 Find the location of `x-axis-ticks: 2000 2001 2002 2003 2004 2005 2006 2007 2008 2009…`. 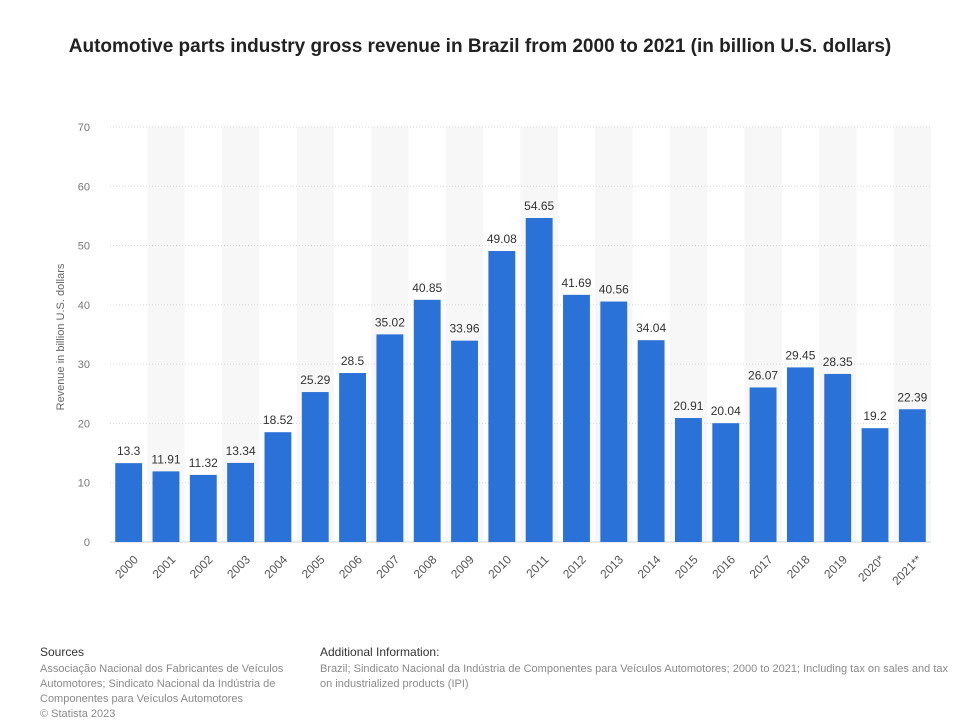

x-axis-ticks: 2000 2001 2002 2003 2004 2005 2006 2007 2008 2009… is located at coordinates (518, 570).